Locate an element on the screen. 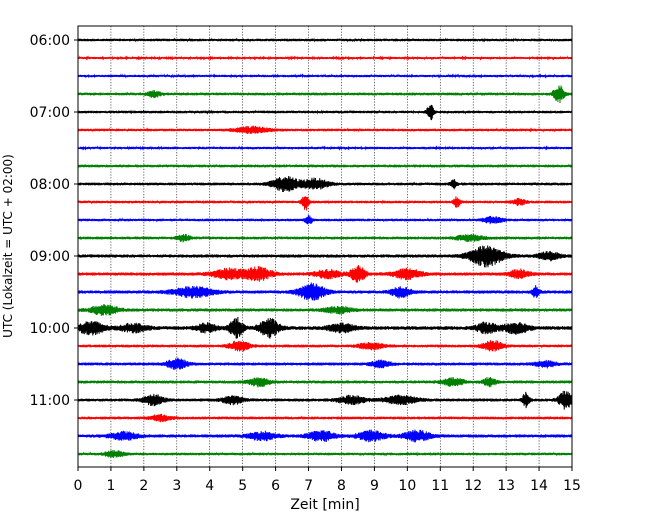 The height and width of the screenshot is (520, 650). x-tick-label: 5 is located at coordinates (242, 486).